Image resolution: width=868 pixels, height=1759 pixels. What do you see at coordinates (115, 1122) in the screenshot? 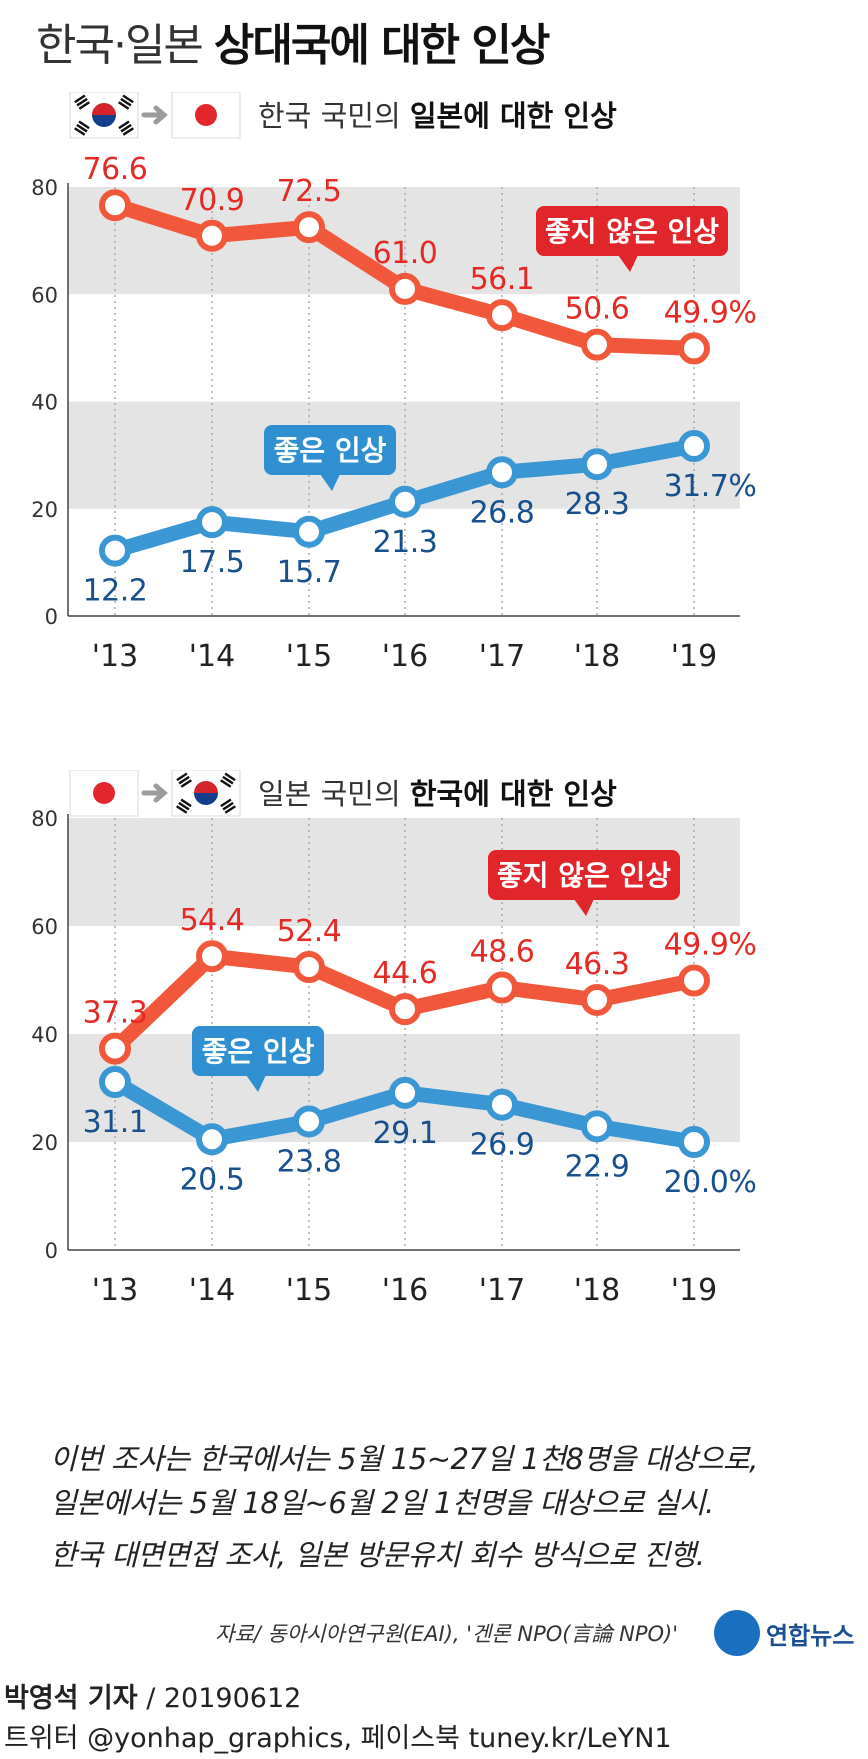
I see `data-label: 31.1` at bounding box center [115, 1122].